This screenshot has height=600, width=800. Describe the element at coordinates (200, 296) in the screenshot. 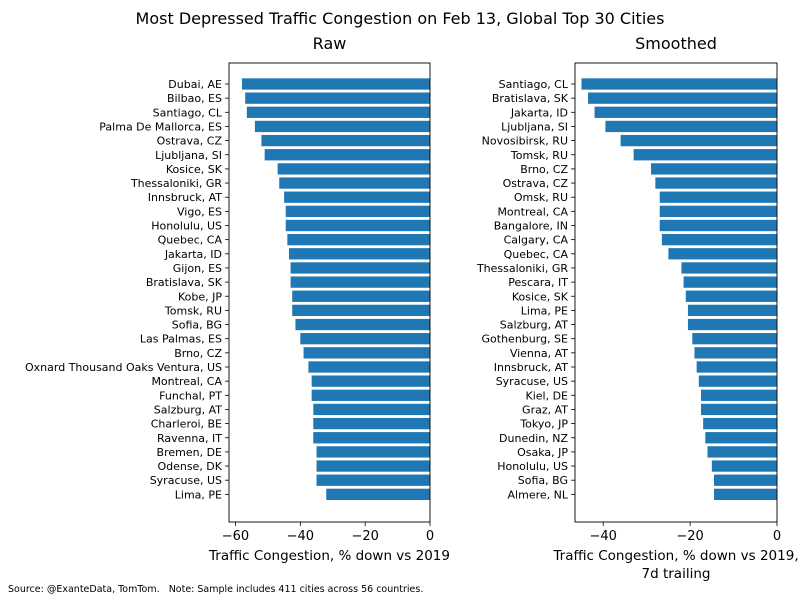

I see `y-tick-label: Kobe, JP` at that location.